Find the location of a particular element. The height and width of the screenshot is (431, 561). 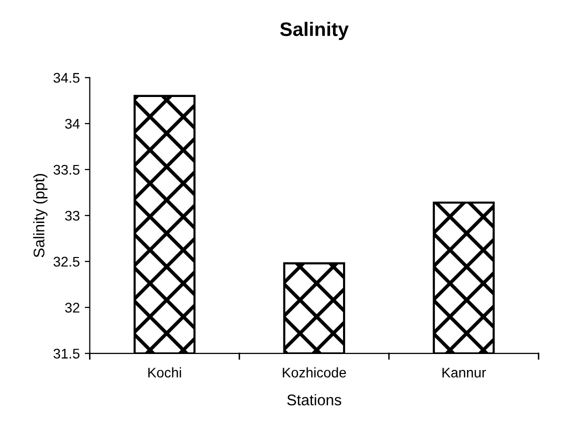

x-tick-label: Kochi is located at coordinates (164, 372).